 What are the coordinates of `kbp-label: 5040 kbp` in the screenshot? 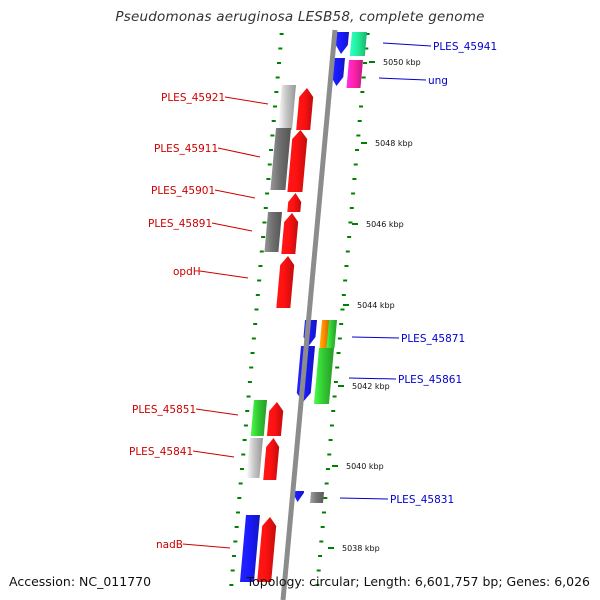 It's located at (365, 466).